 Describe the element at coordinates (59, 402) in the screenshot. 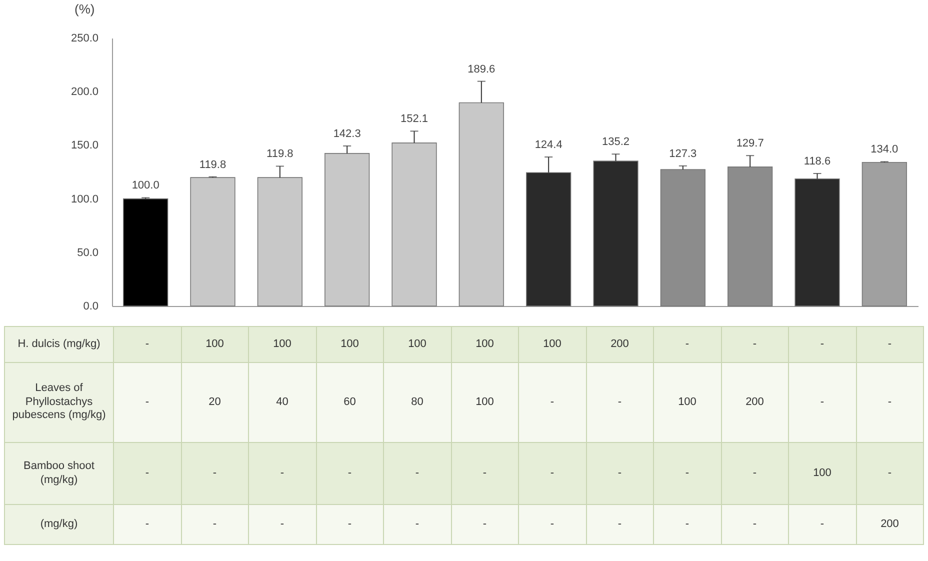

I see `text: Leaves of Phyllostachys pubescens (mg/kg)` at that location.